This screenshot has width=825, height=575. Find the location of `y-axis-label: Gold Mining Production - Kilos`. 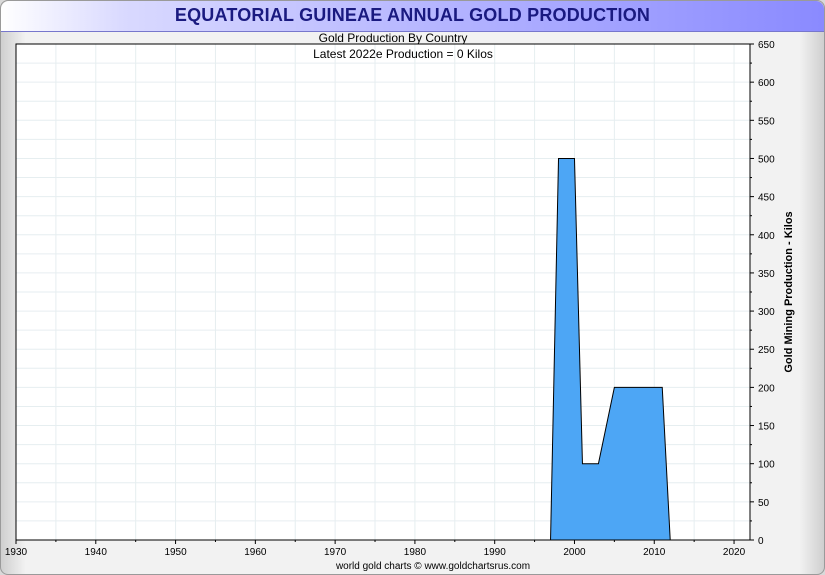

y-axis-label: Gold Mining Production - Kilos is located at coordinates (789, 291).